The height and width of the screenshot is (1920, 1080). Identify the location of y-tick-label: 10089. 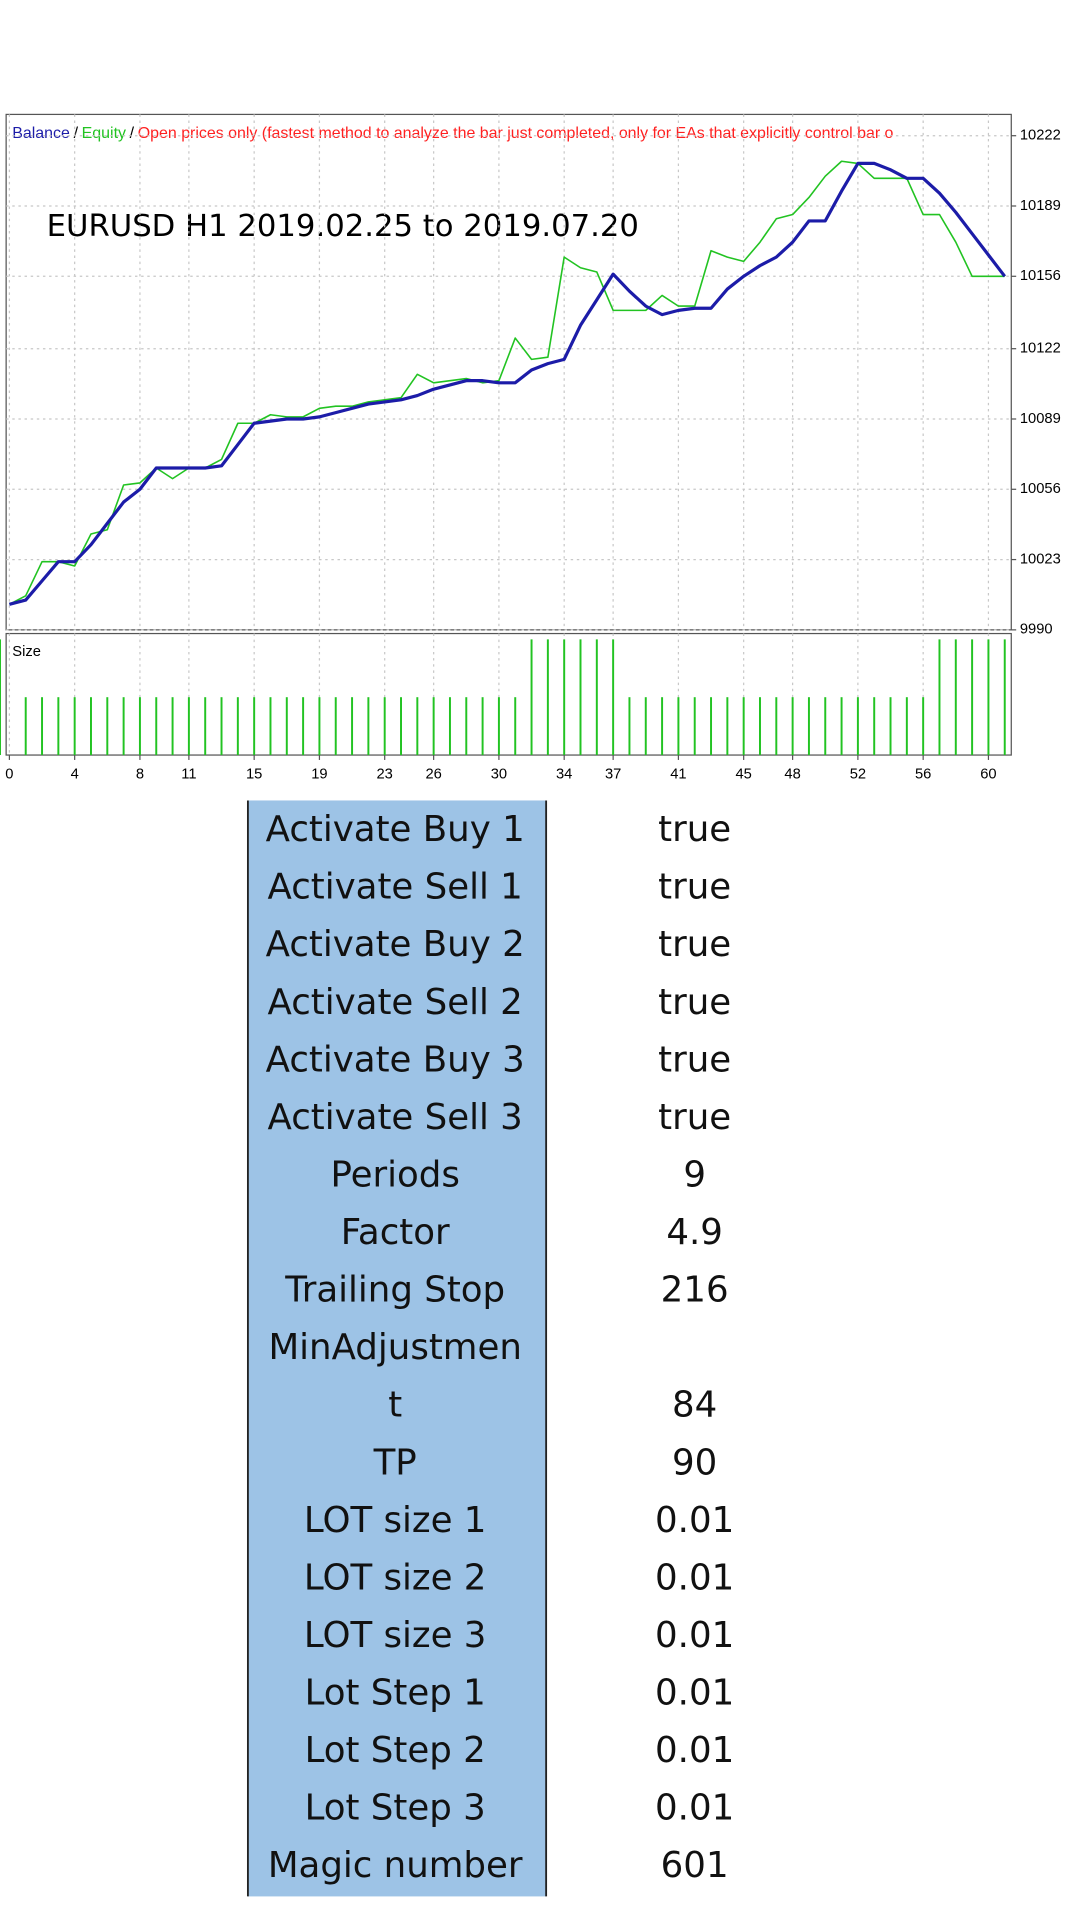
(1040, 419).